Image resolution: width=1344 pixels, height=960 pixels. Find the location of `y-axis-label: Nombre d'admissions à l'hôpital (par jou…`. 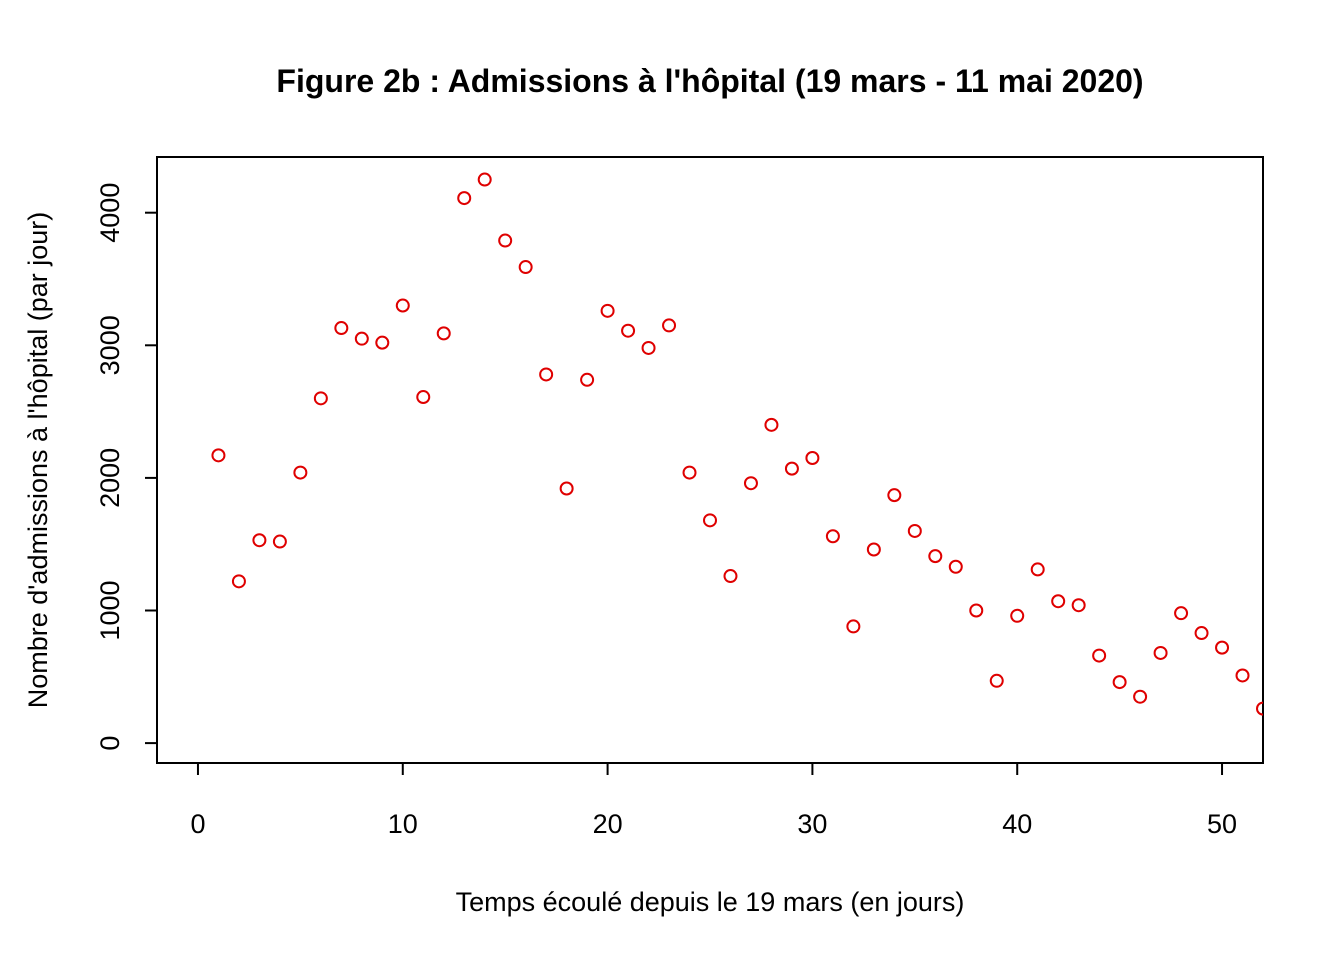

y-axis-label: Nombre d'admissions à l'hôpital (par jou… is located at coordinates (38, 460).